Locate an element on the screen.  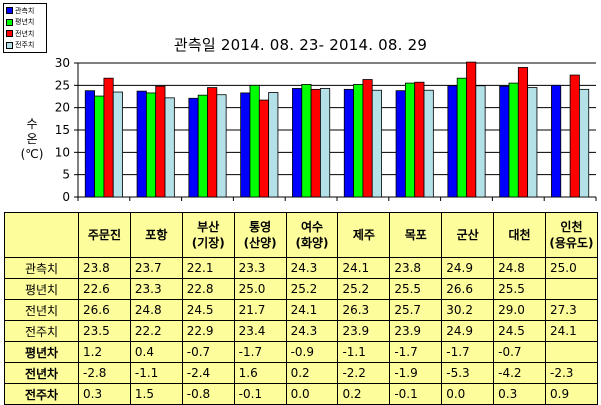
column-header: 통영 (산양) is located at coordinates (260, 235).